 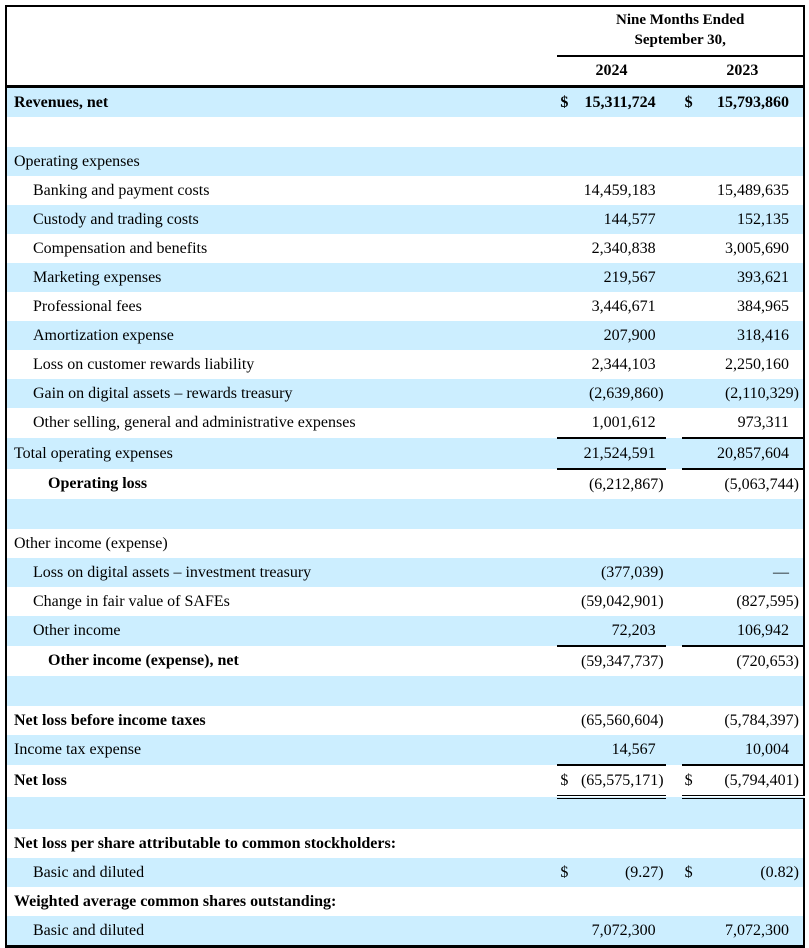 I want to click on table-row: Income tax expense 14,567 10,004, so click(x=405, y=750).